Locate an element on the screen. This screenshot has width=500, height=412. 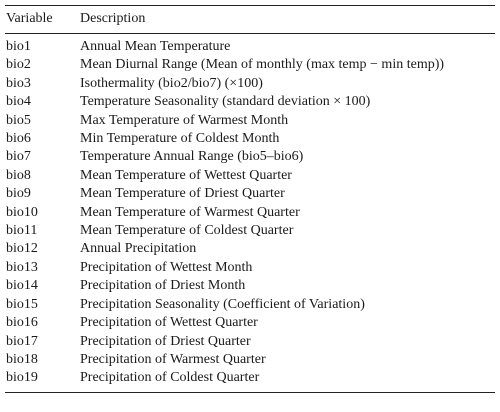
table-row: bio5 Max Temperature of Warmest Month is located at coordinates (250, 121).